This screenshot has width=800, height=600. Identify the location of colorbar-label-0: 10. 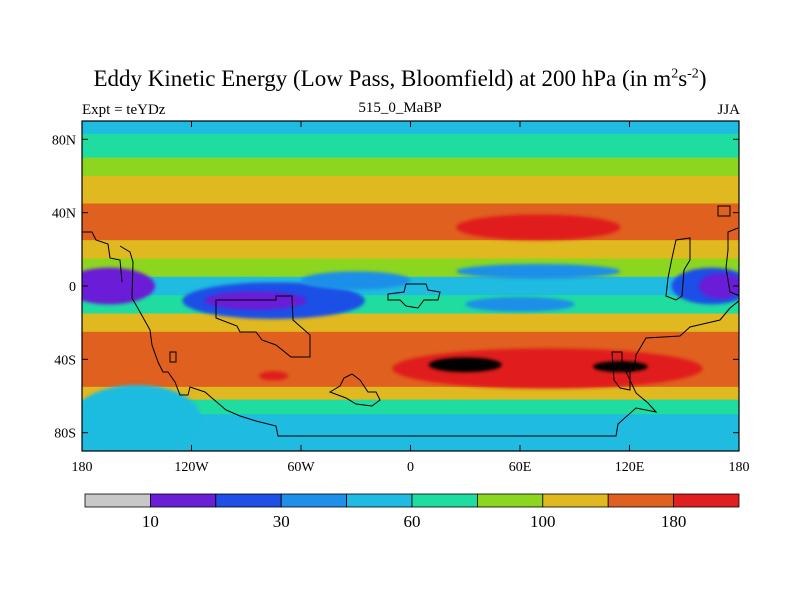
(150, 521).